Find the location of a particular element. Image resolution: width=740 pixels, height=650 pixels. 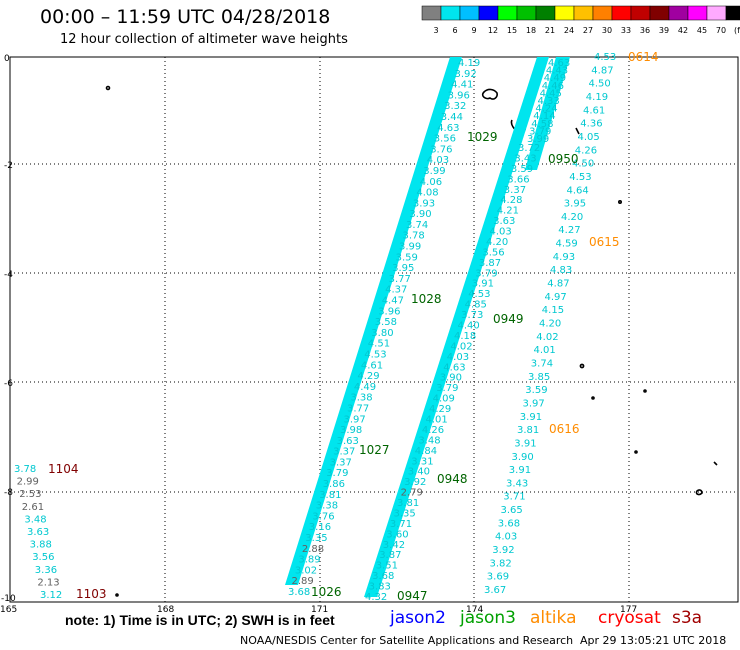

wave-height-label: 4.02 is located at coordinates (461, 346).